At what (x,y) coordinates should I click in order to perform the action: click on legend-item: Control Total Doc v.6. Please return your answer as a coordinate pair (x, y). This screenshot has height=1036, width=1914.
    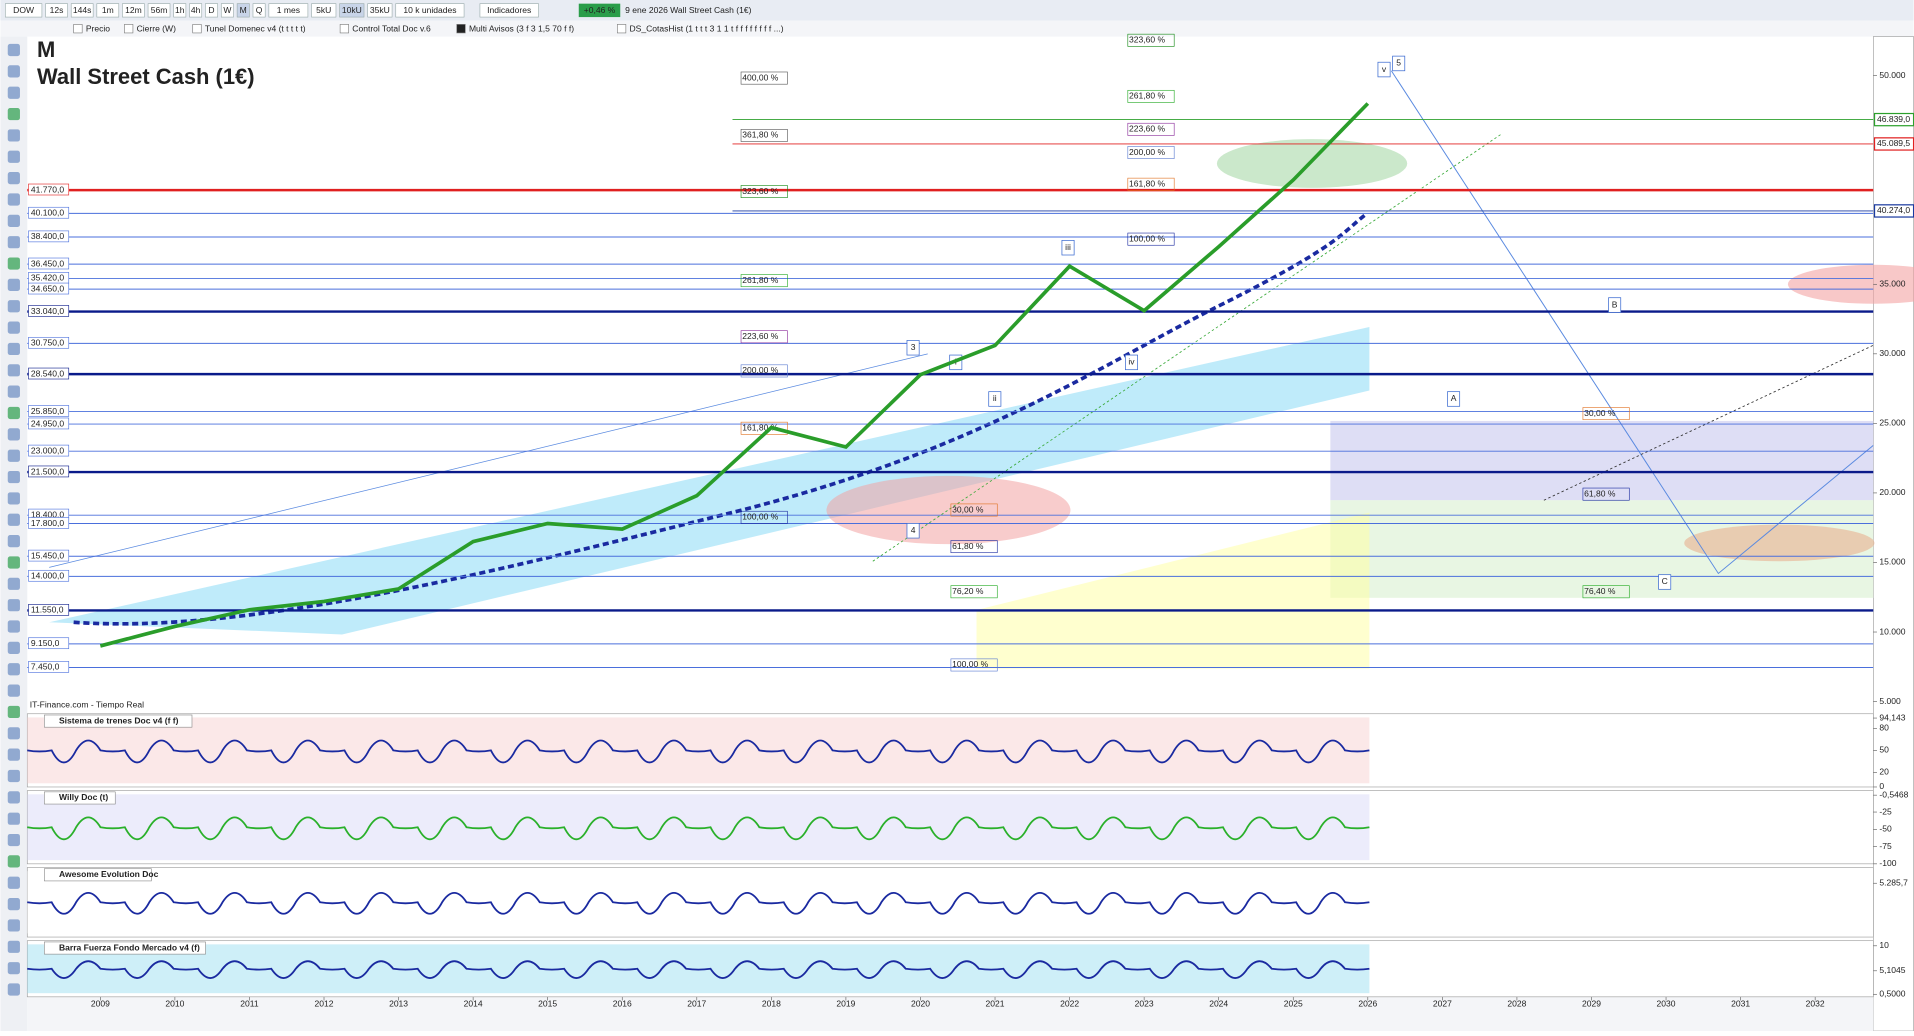
    Looking at the image, I should click on (391, 29).